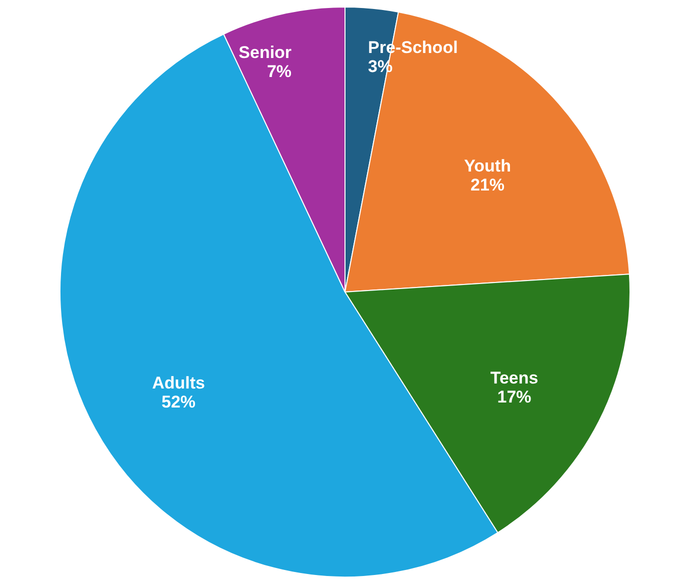  I want to click on slice-label: Youth, so click(487, 166).